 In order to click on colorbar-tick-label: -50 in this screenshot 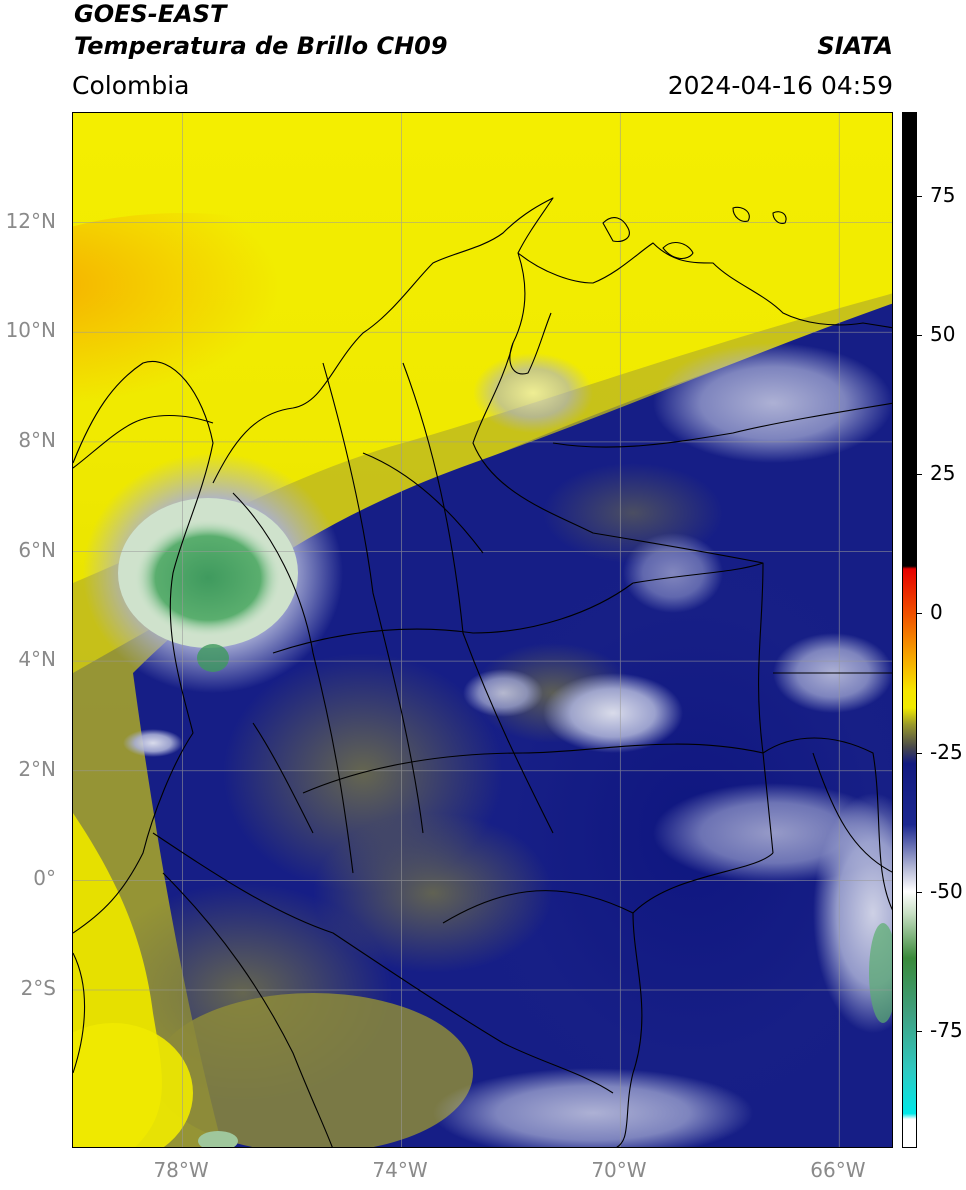, I will do `click(946, 890)`.